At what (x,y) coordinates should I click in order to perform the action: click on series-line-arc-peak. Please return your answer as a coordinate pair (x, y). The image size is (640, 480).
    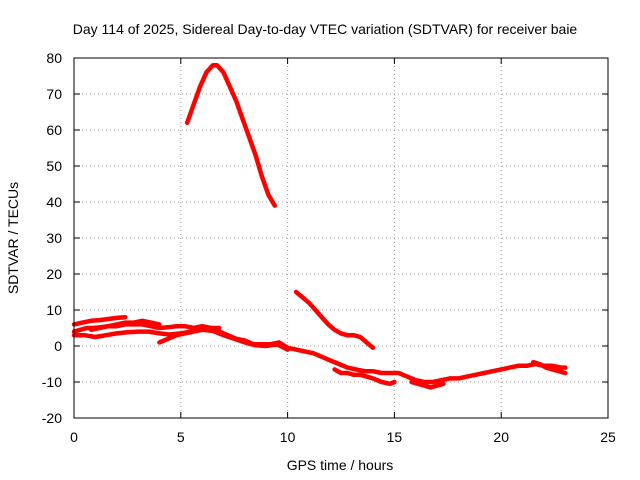
    Looking at the image, I should click on (231, 135).